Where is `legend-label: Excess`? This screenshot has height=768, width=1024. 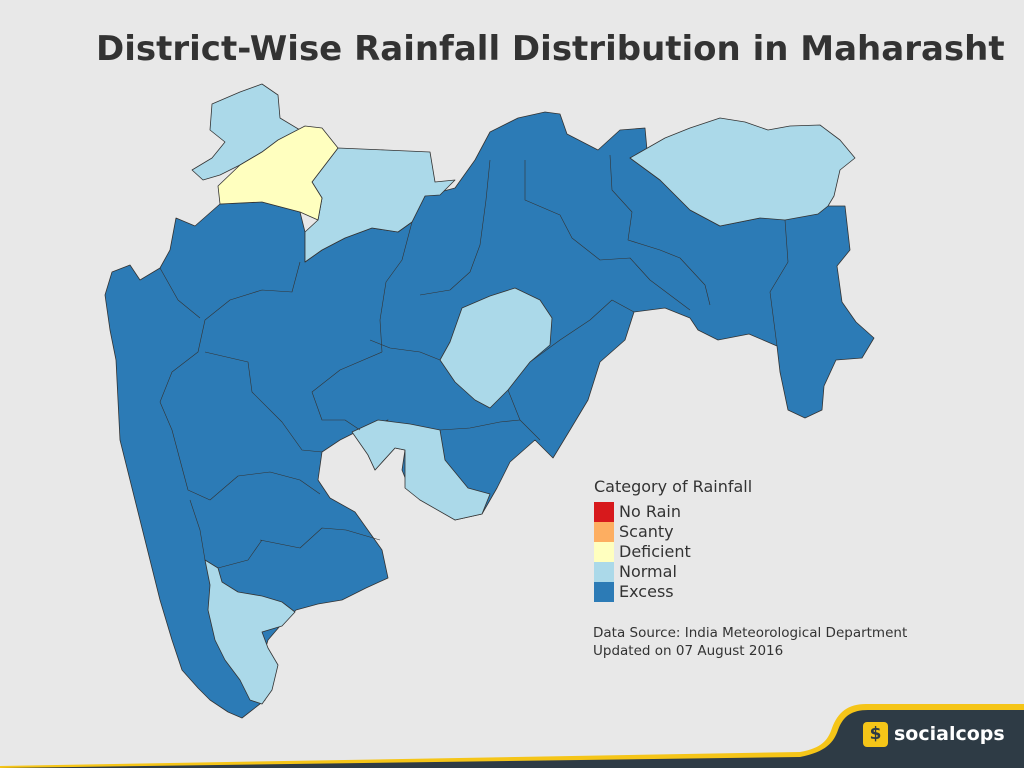 legend-label: Excess is located at coordinates (646, 591).